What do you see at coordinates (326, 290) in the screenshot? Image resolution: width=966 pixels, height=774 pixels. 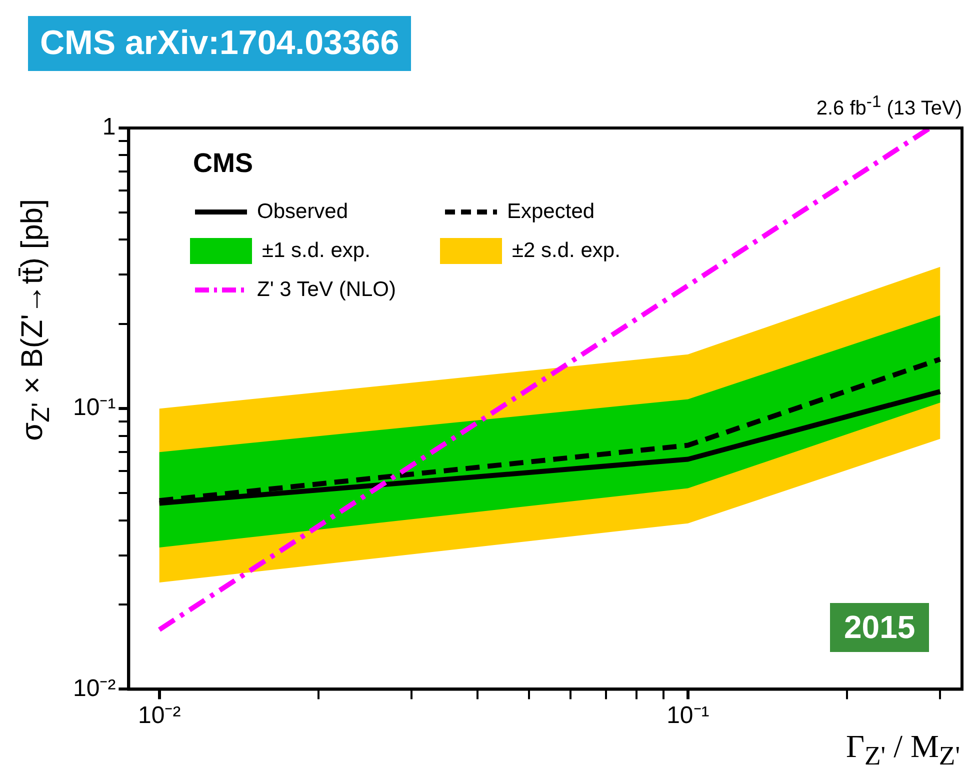 I see `legend-label: Z' 3 TeV (NLO)` at bounding box center [326, 290].